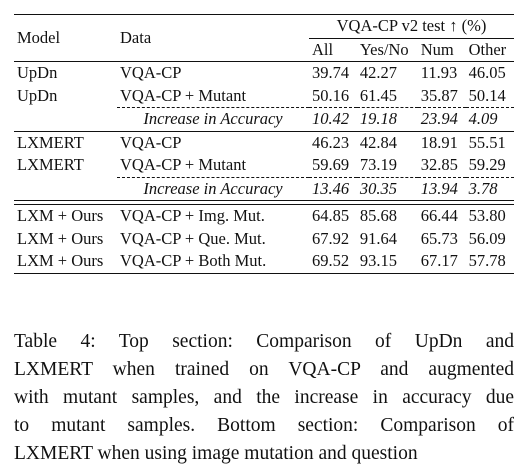  I want to click on header-model: Model, so click(65, 38).